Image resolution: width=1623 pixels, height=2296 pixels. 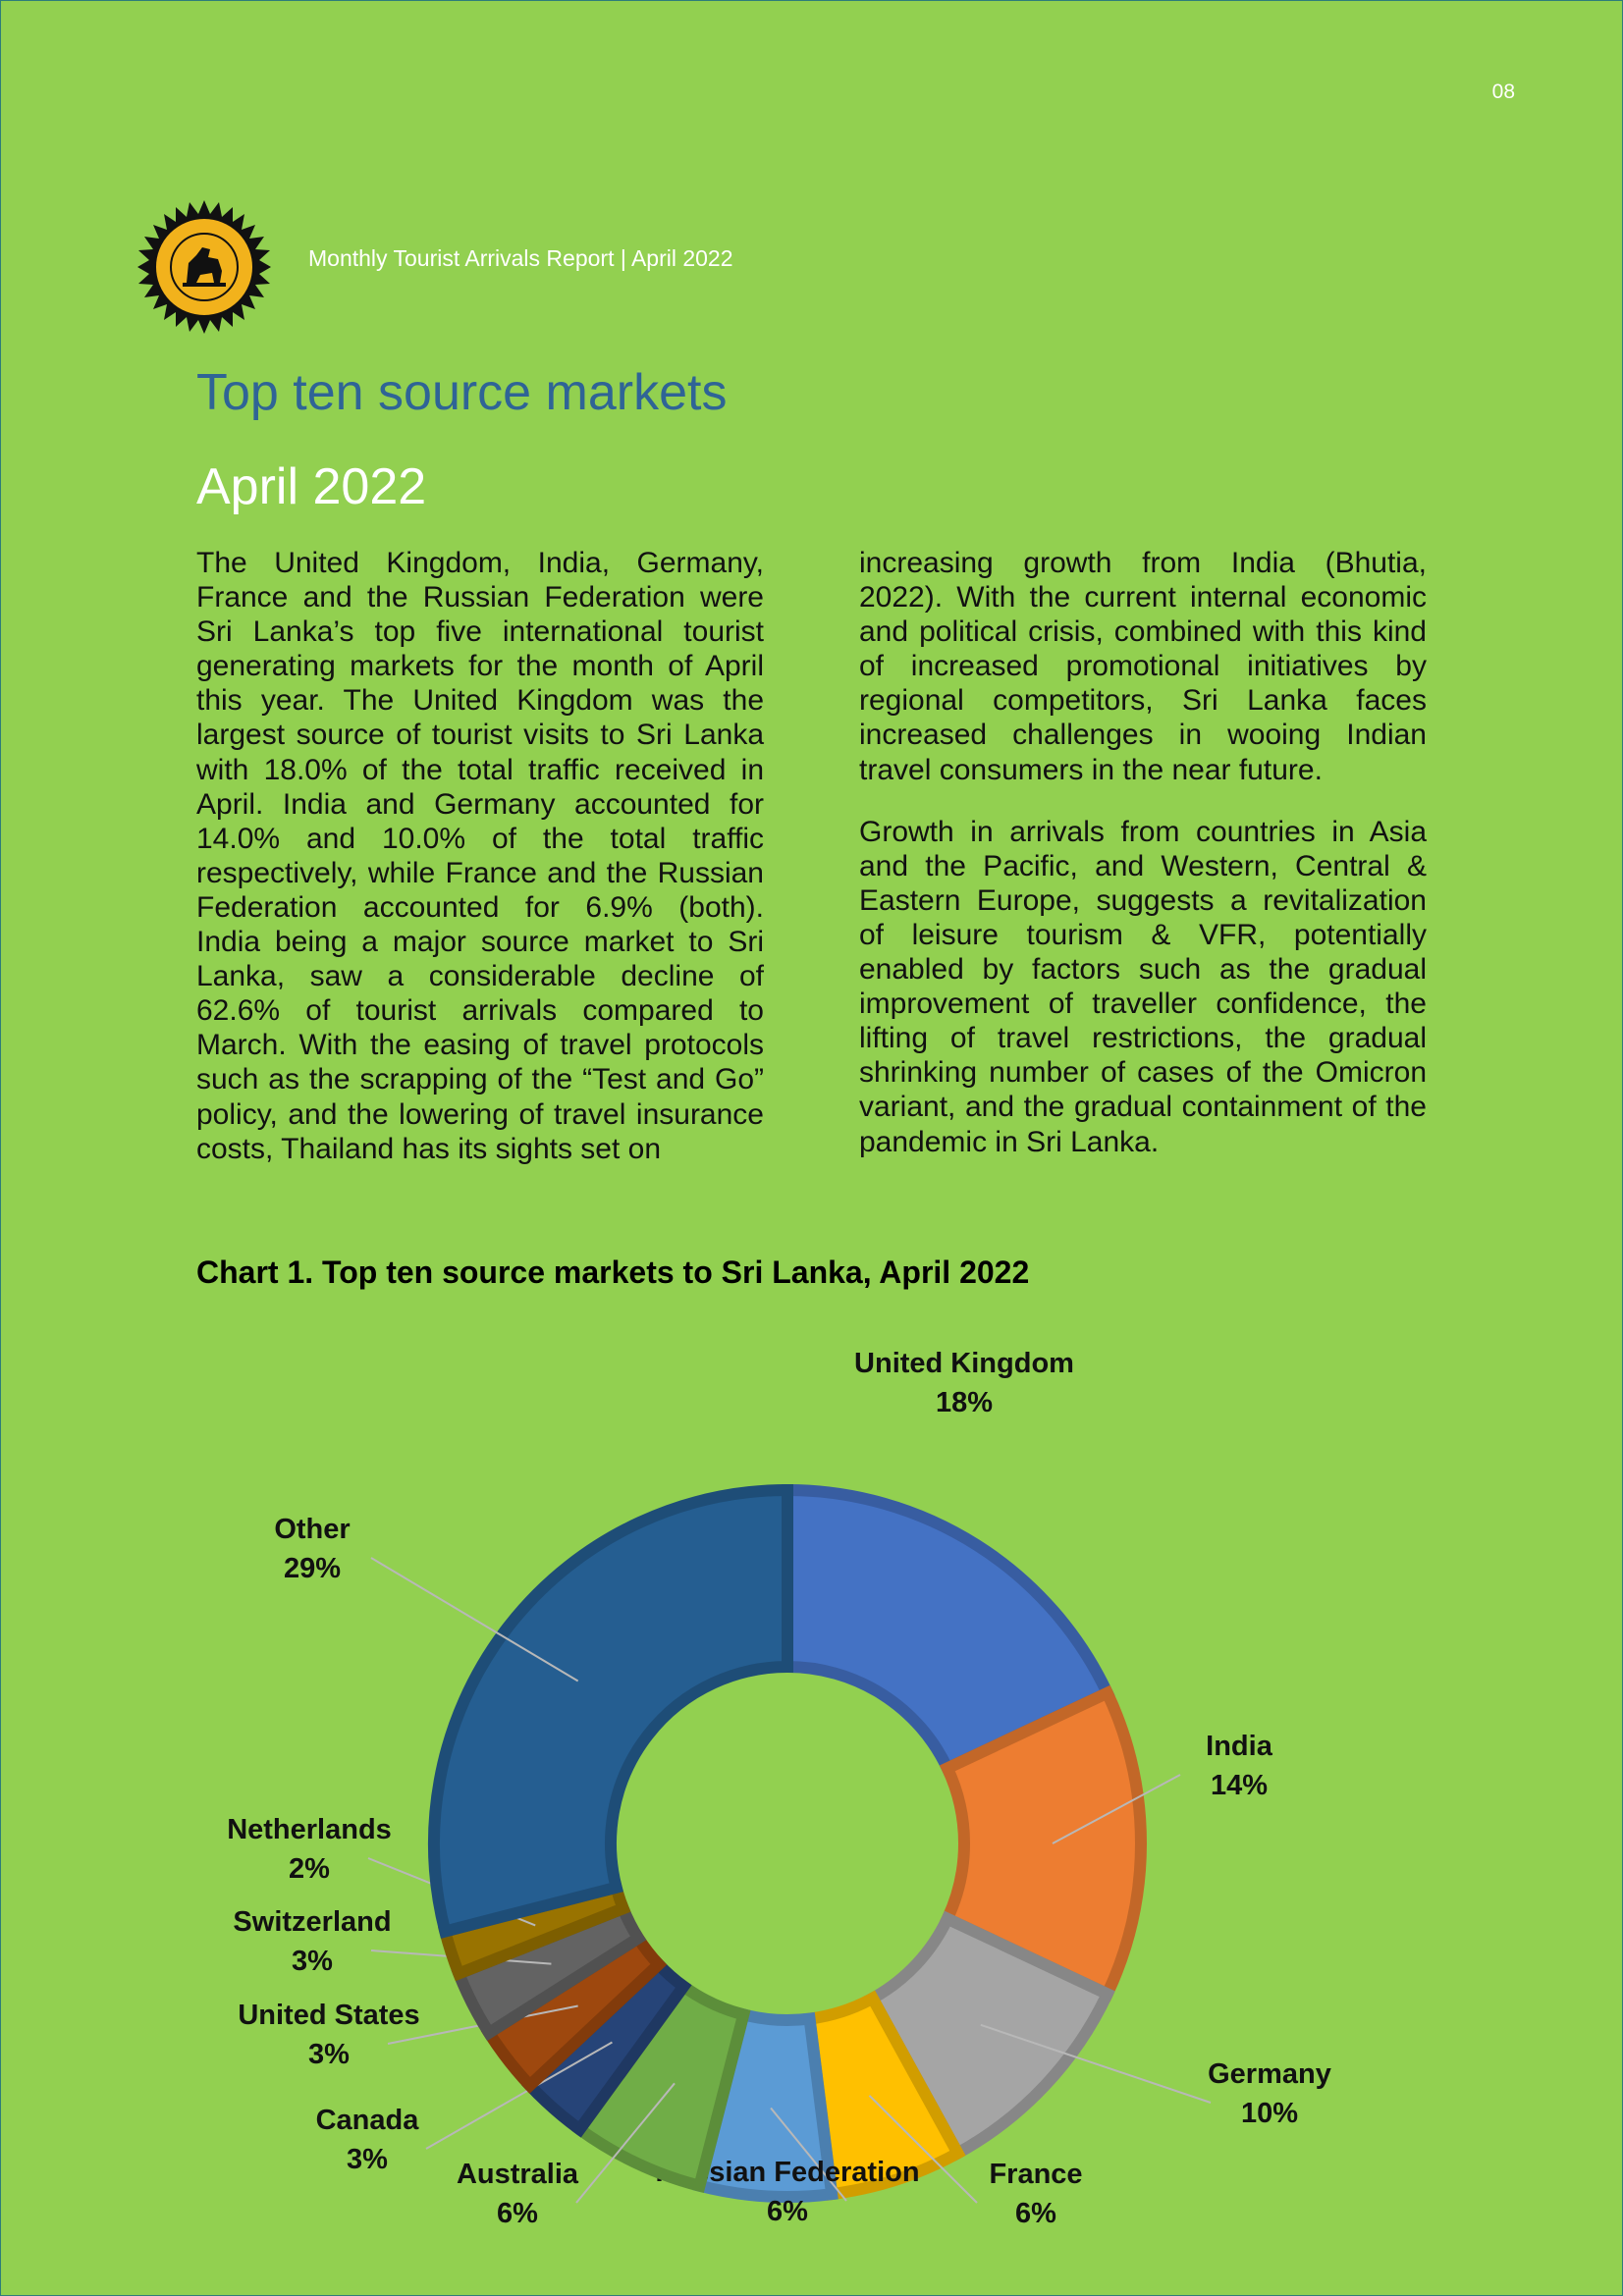 What do you see at coordinates (610, 1711) in the screenshot?
I see `donut-slice-other` at bounding box center [610, 1711].